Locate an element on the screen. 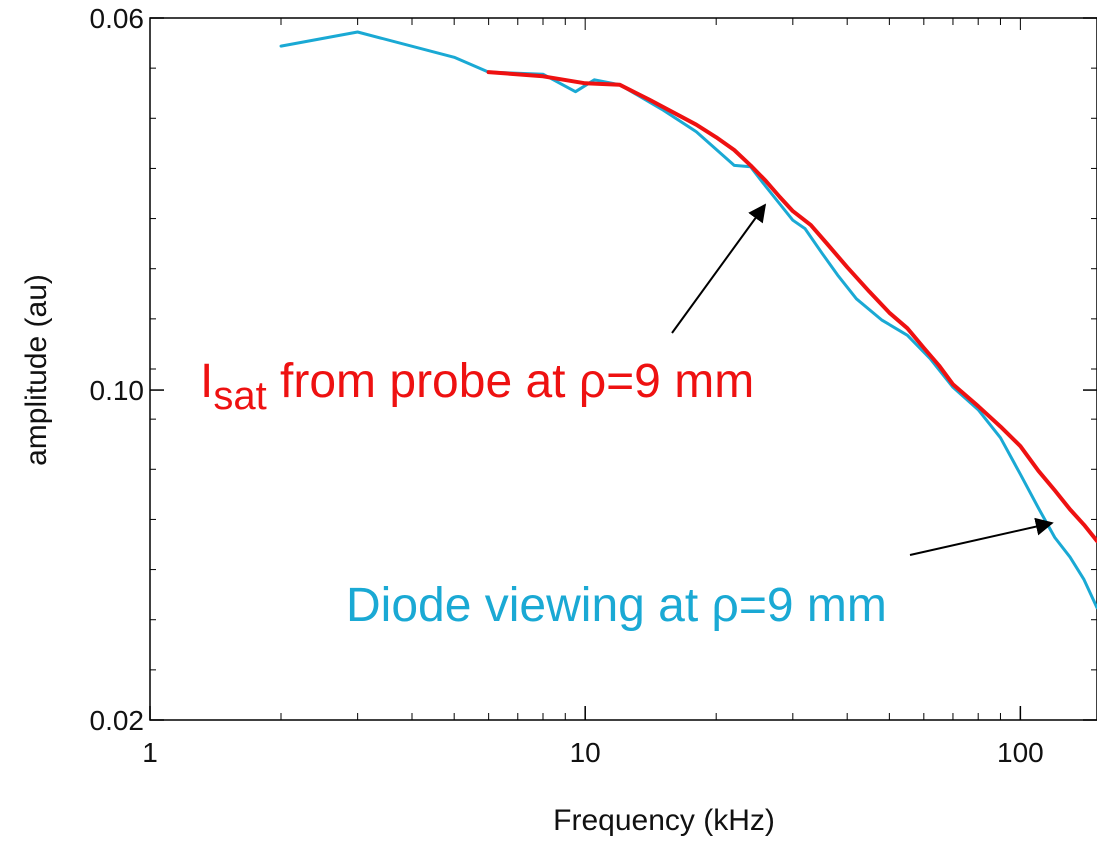  y-axis-title: amplitude (au) is located at coordinates (36, 370).